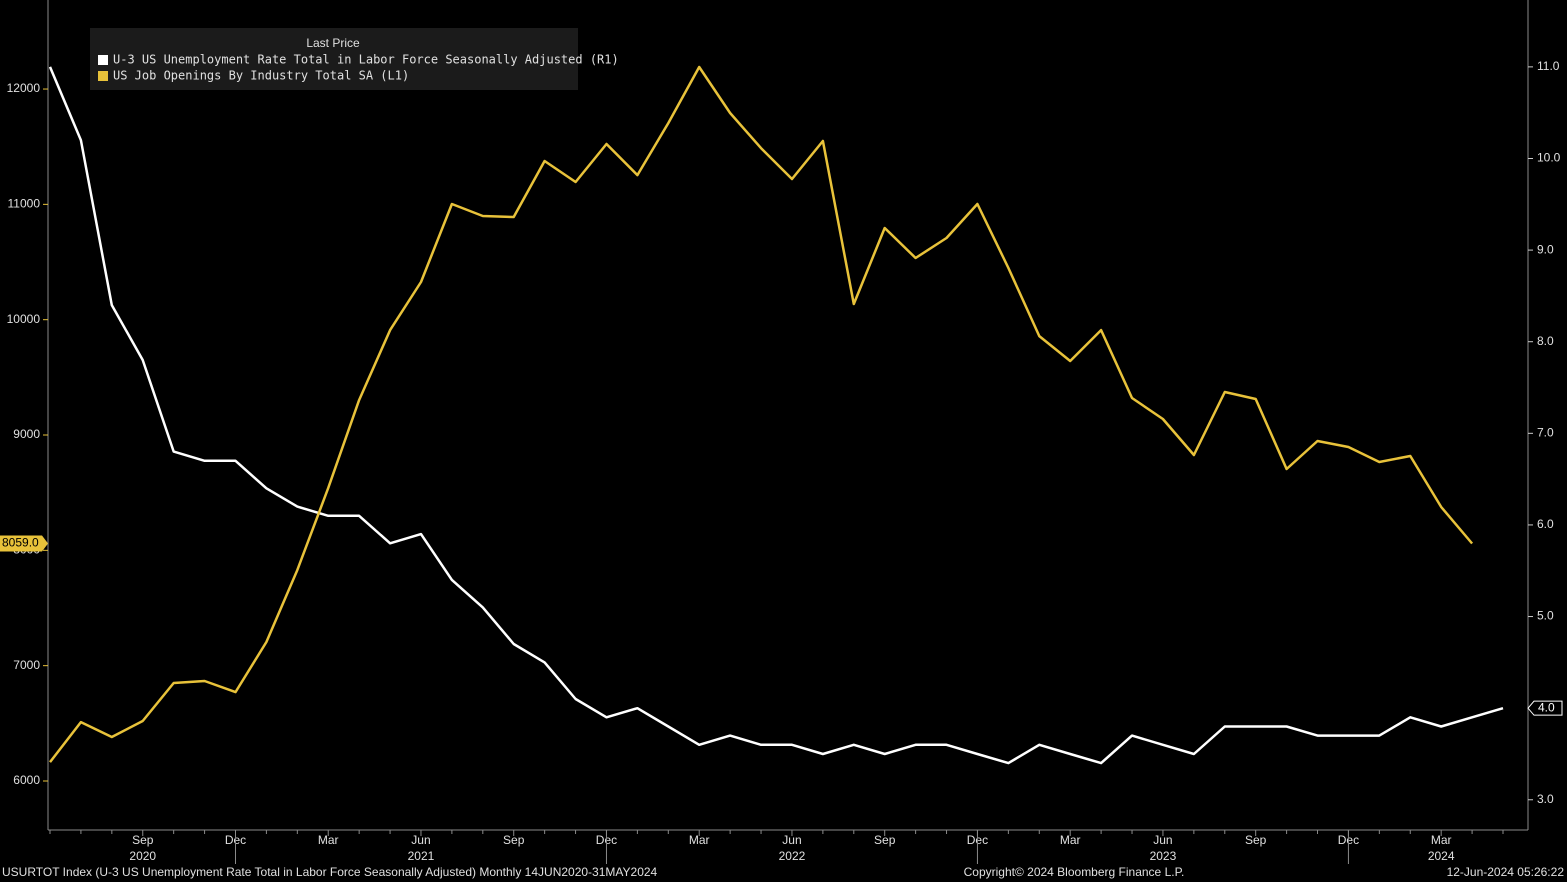 The width and height of the screenshot is (1567, 882). Describe the element at coordinates (24, 204) in the screenshot. I see `y-tick-label: 11000` at that location.